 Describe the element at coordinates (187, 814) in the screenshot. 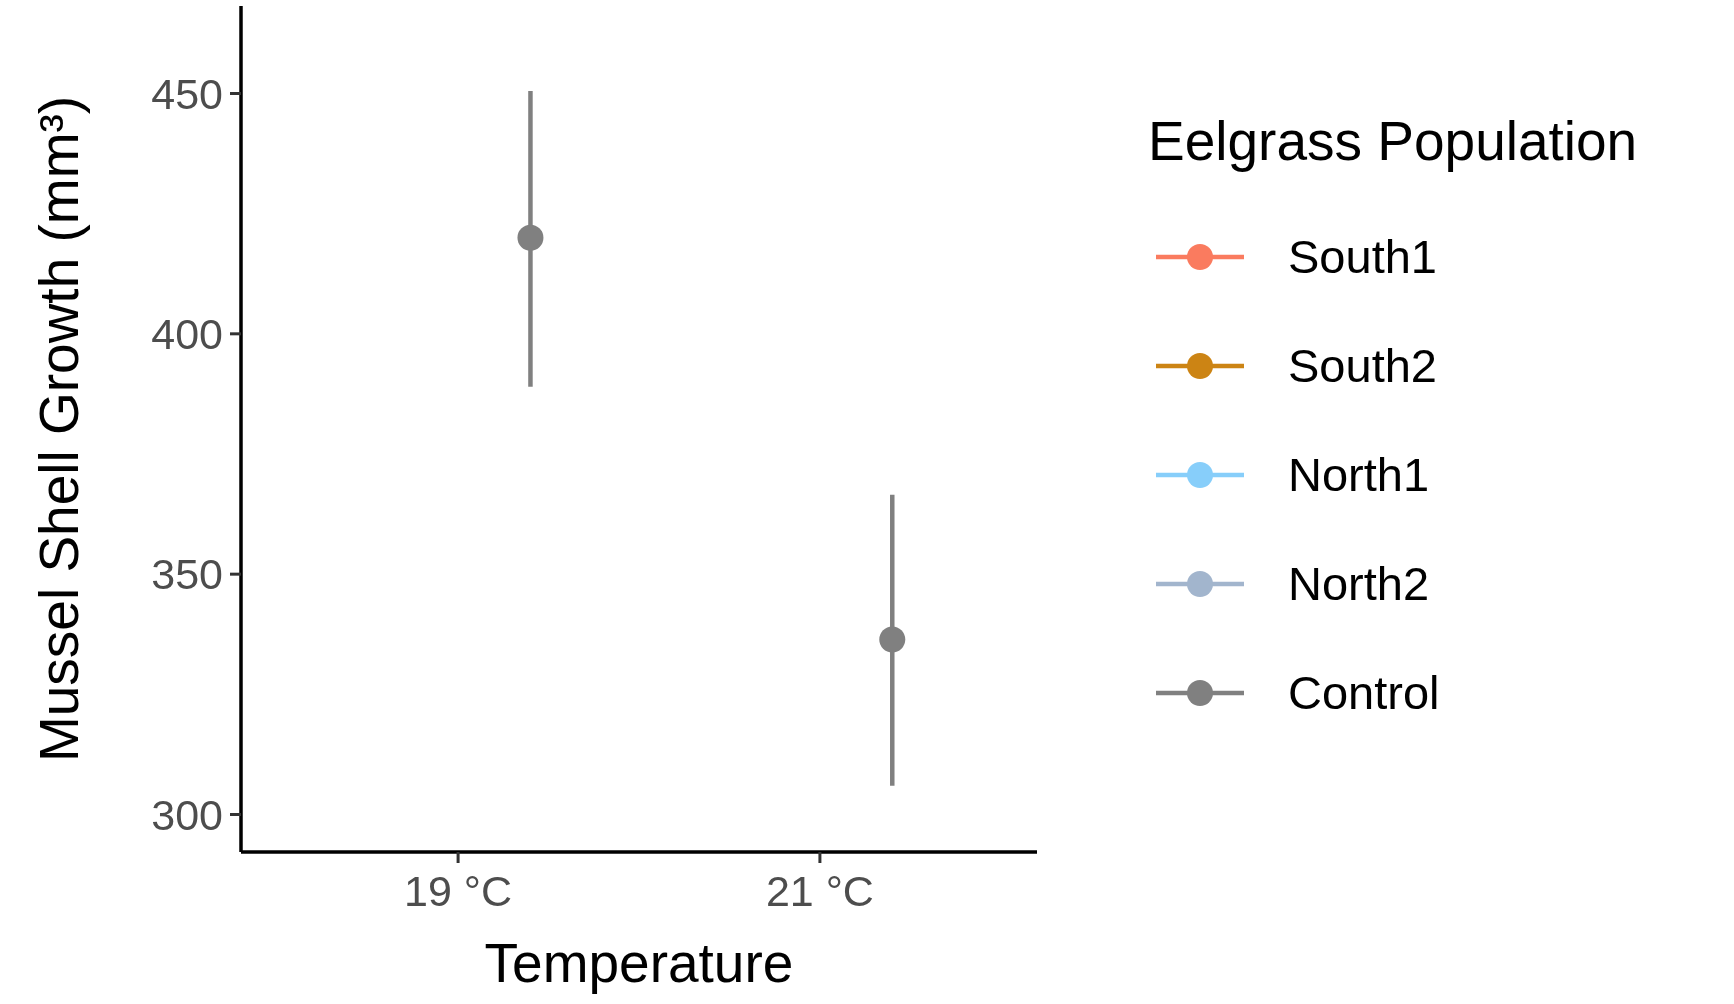

I see `y-tick-label: 300` at that location.